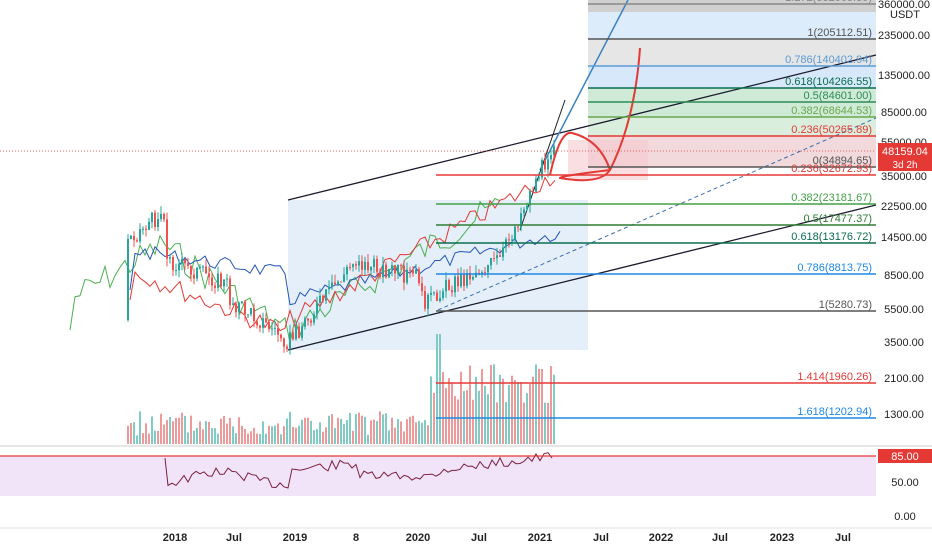 The height and width of the screenshot is (550, 932). I want to click on y-tick-label: 235000.00, so click(904, 36).